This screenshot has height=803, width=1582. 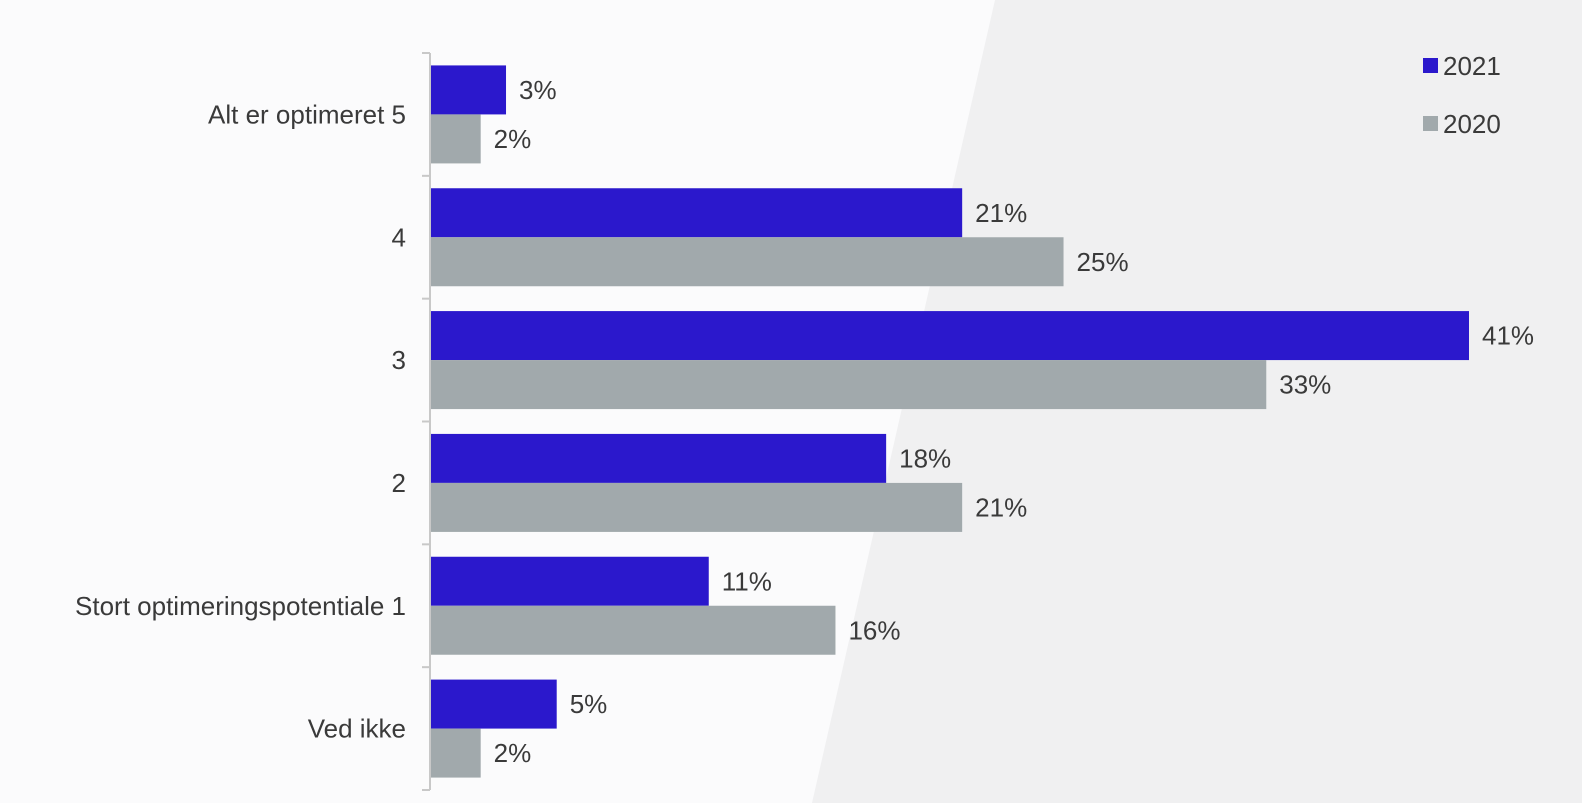 I want to click on category-label: 4, so click(x=399, y=237).